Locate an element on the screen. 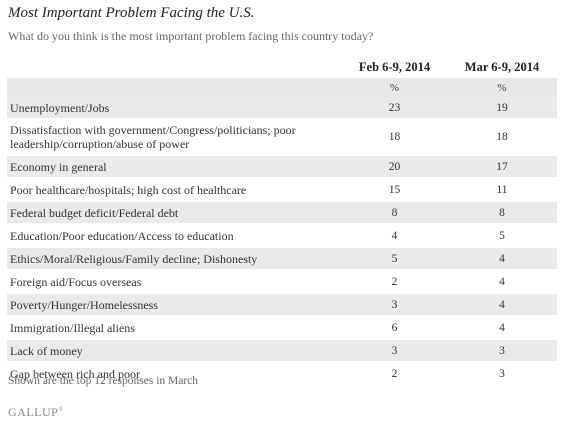 This screenshot has height=428, width=563. table-row: Federal budget deficit/Federal debt 8 8 is located at coordinates (282, 213).